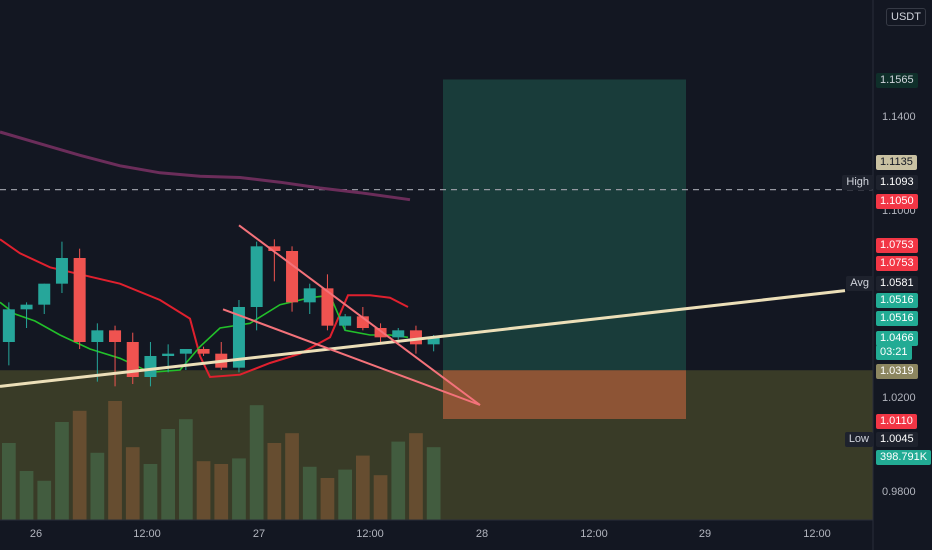 The width and height of the screenshot is (932, 550). I want to click on price-tick-label: 1.1400, so click(899, 117).